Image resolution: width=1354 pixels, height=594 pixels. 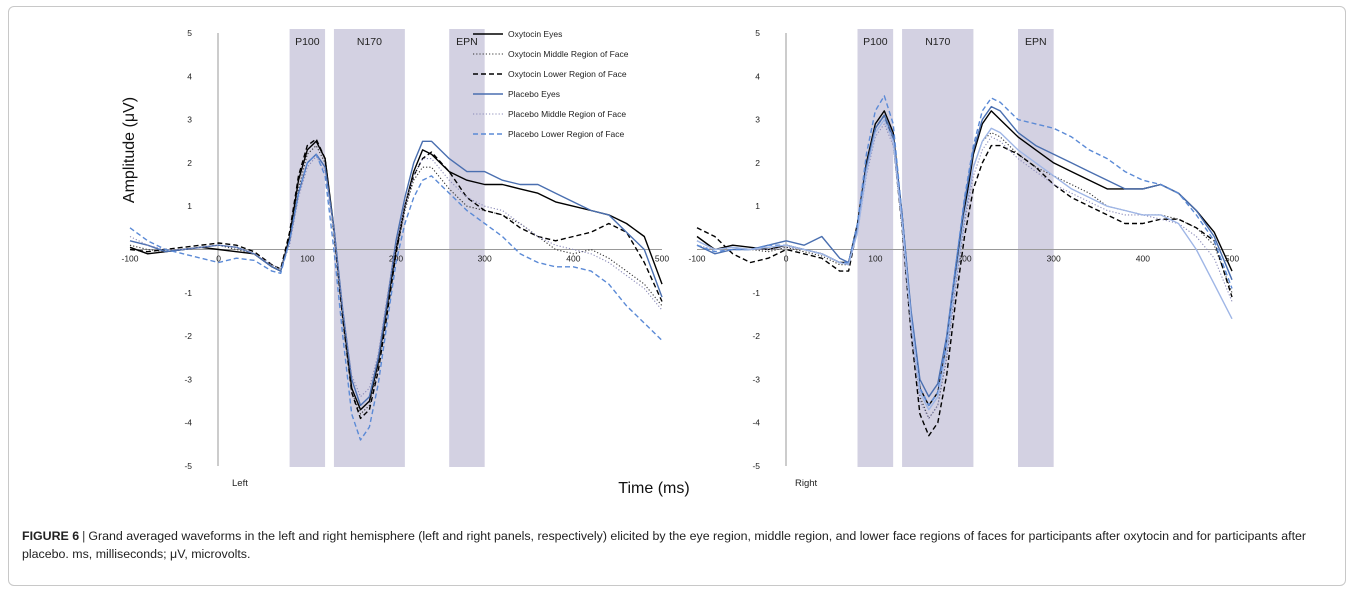 I want to click on left-ytick-label: 4, so click(x=189, y=76).